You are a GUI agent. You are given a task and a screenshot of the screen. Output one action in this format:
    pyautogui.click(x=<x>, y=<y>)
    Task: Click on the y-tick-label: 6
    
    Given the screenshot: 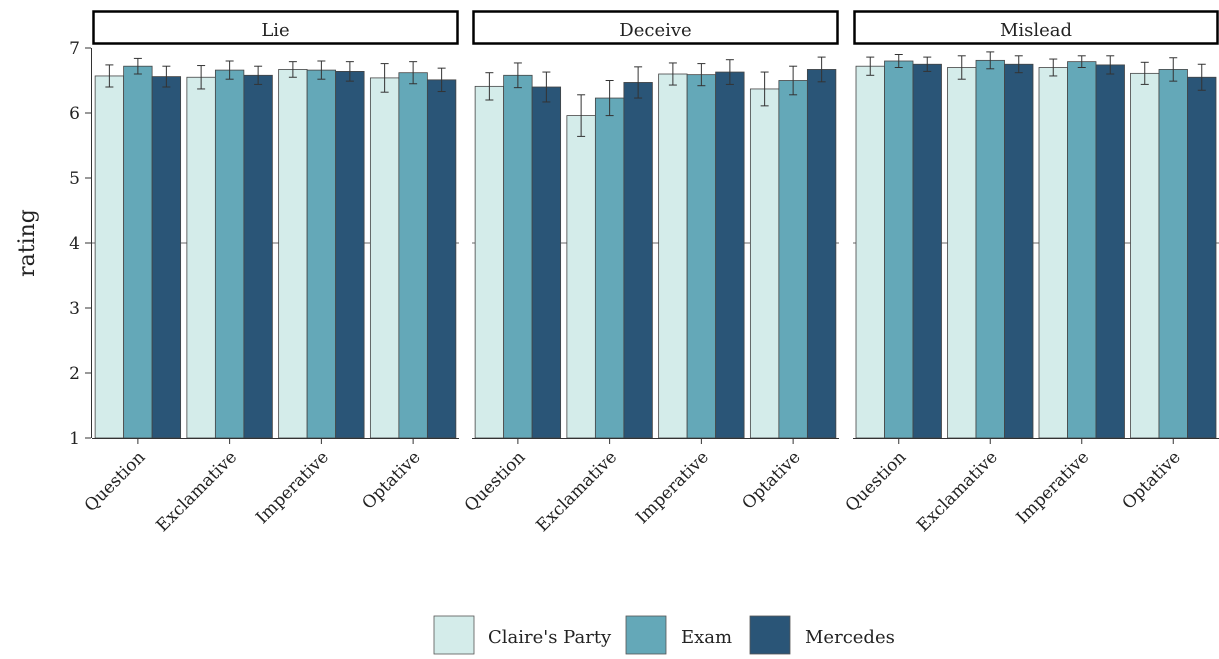 What is the action you would take?
    pyautogui.click(x=74, y=114)
    